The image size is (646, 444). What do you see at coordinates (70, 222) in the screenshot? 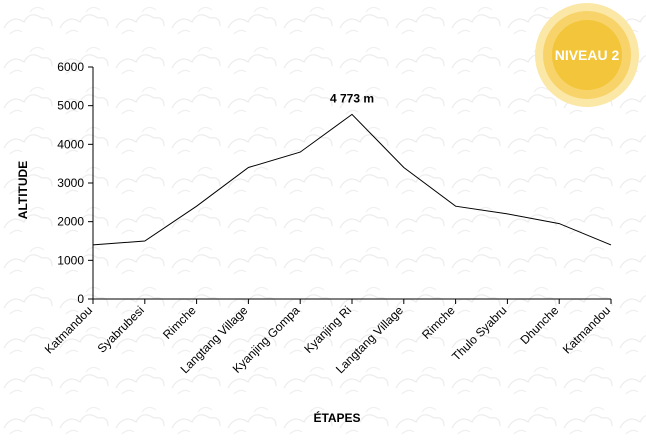
I see `y-tick-label: 2000` at bounding box center [70, 222].